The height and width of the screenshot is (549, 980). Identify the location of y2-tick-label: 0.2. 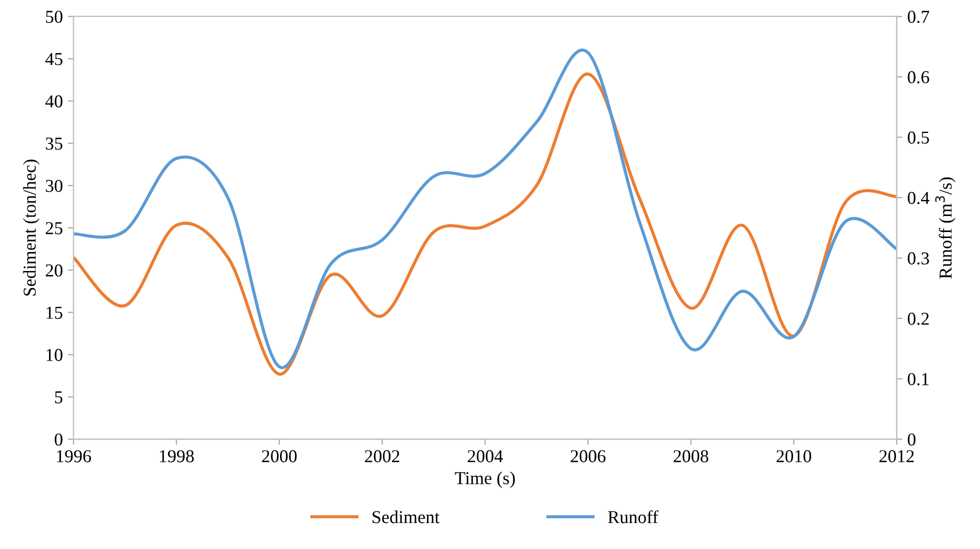
(918, 318).